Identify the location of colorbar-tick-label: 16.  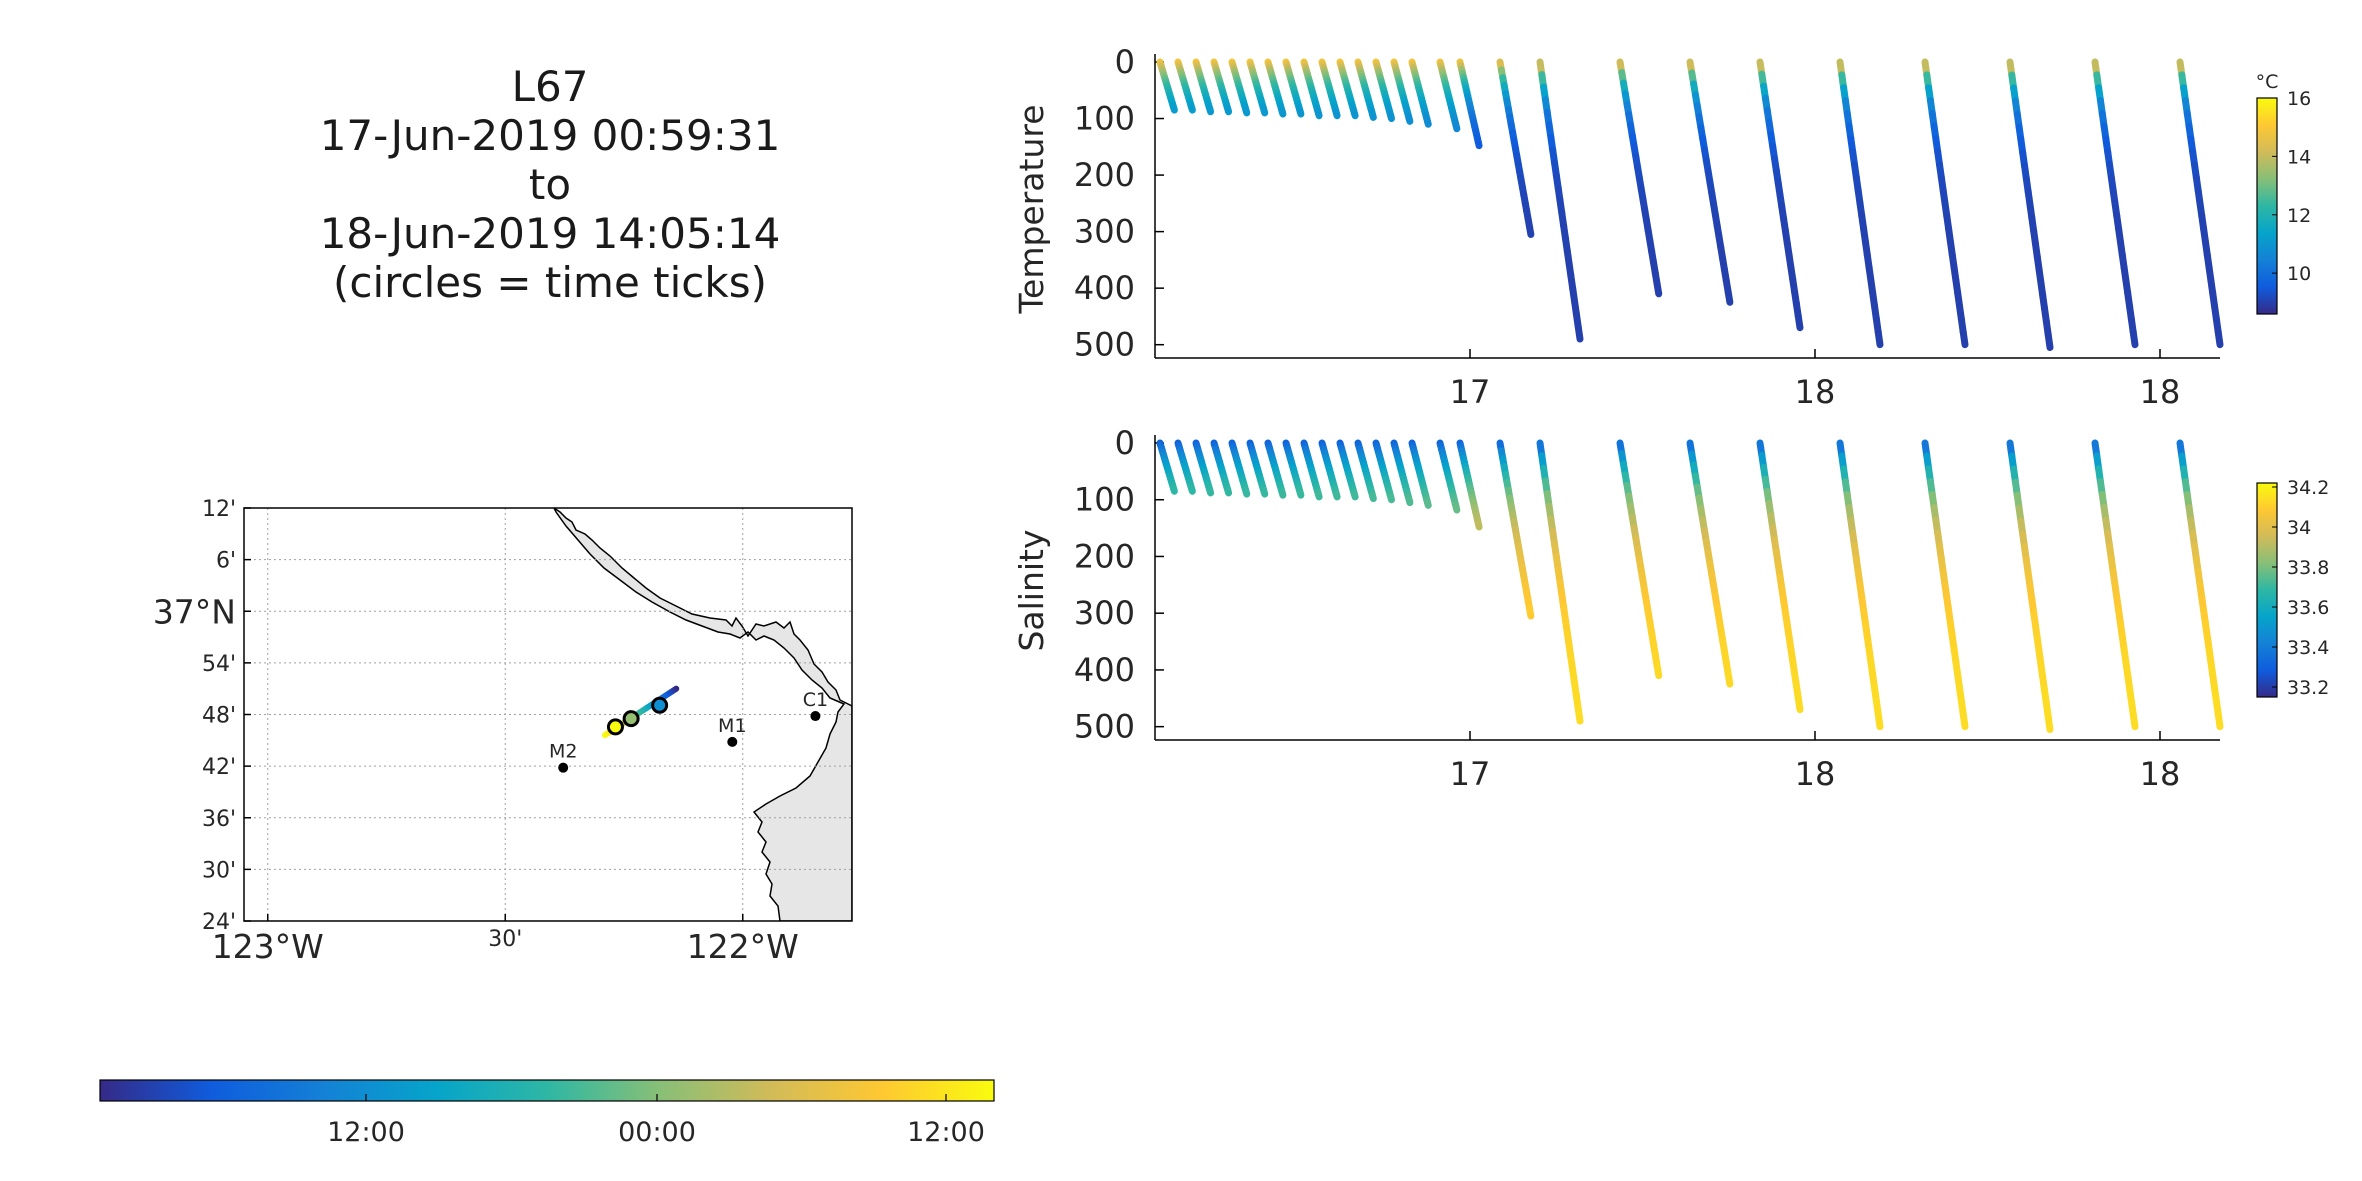
(2299, 99).